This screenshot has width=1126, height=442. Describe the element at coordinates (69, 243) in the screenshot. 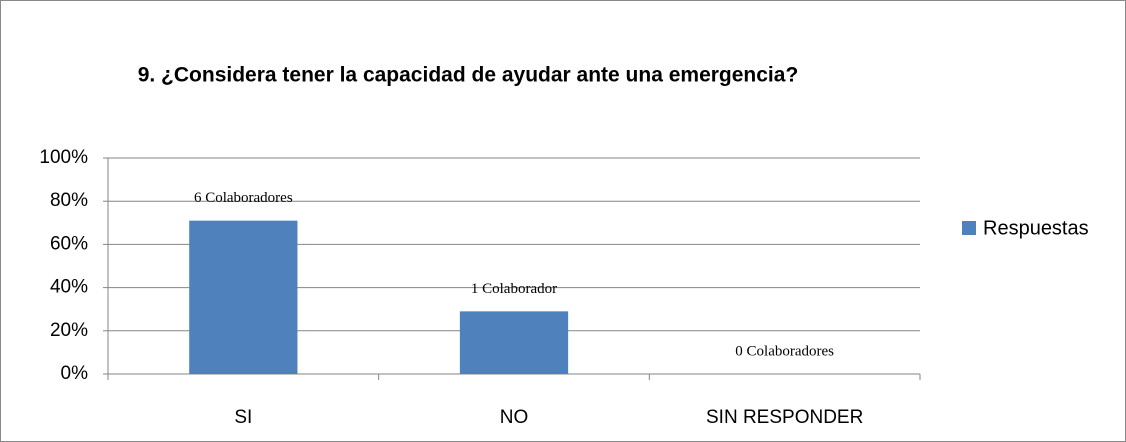

I see `y-tick-label: 60%` at that location.